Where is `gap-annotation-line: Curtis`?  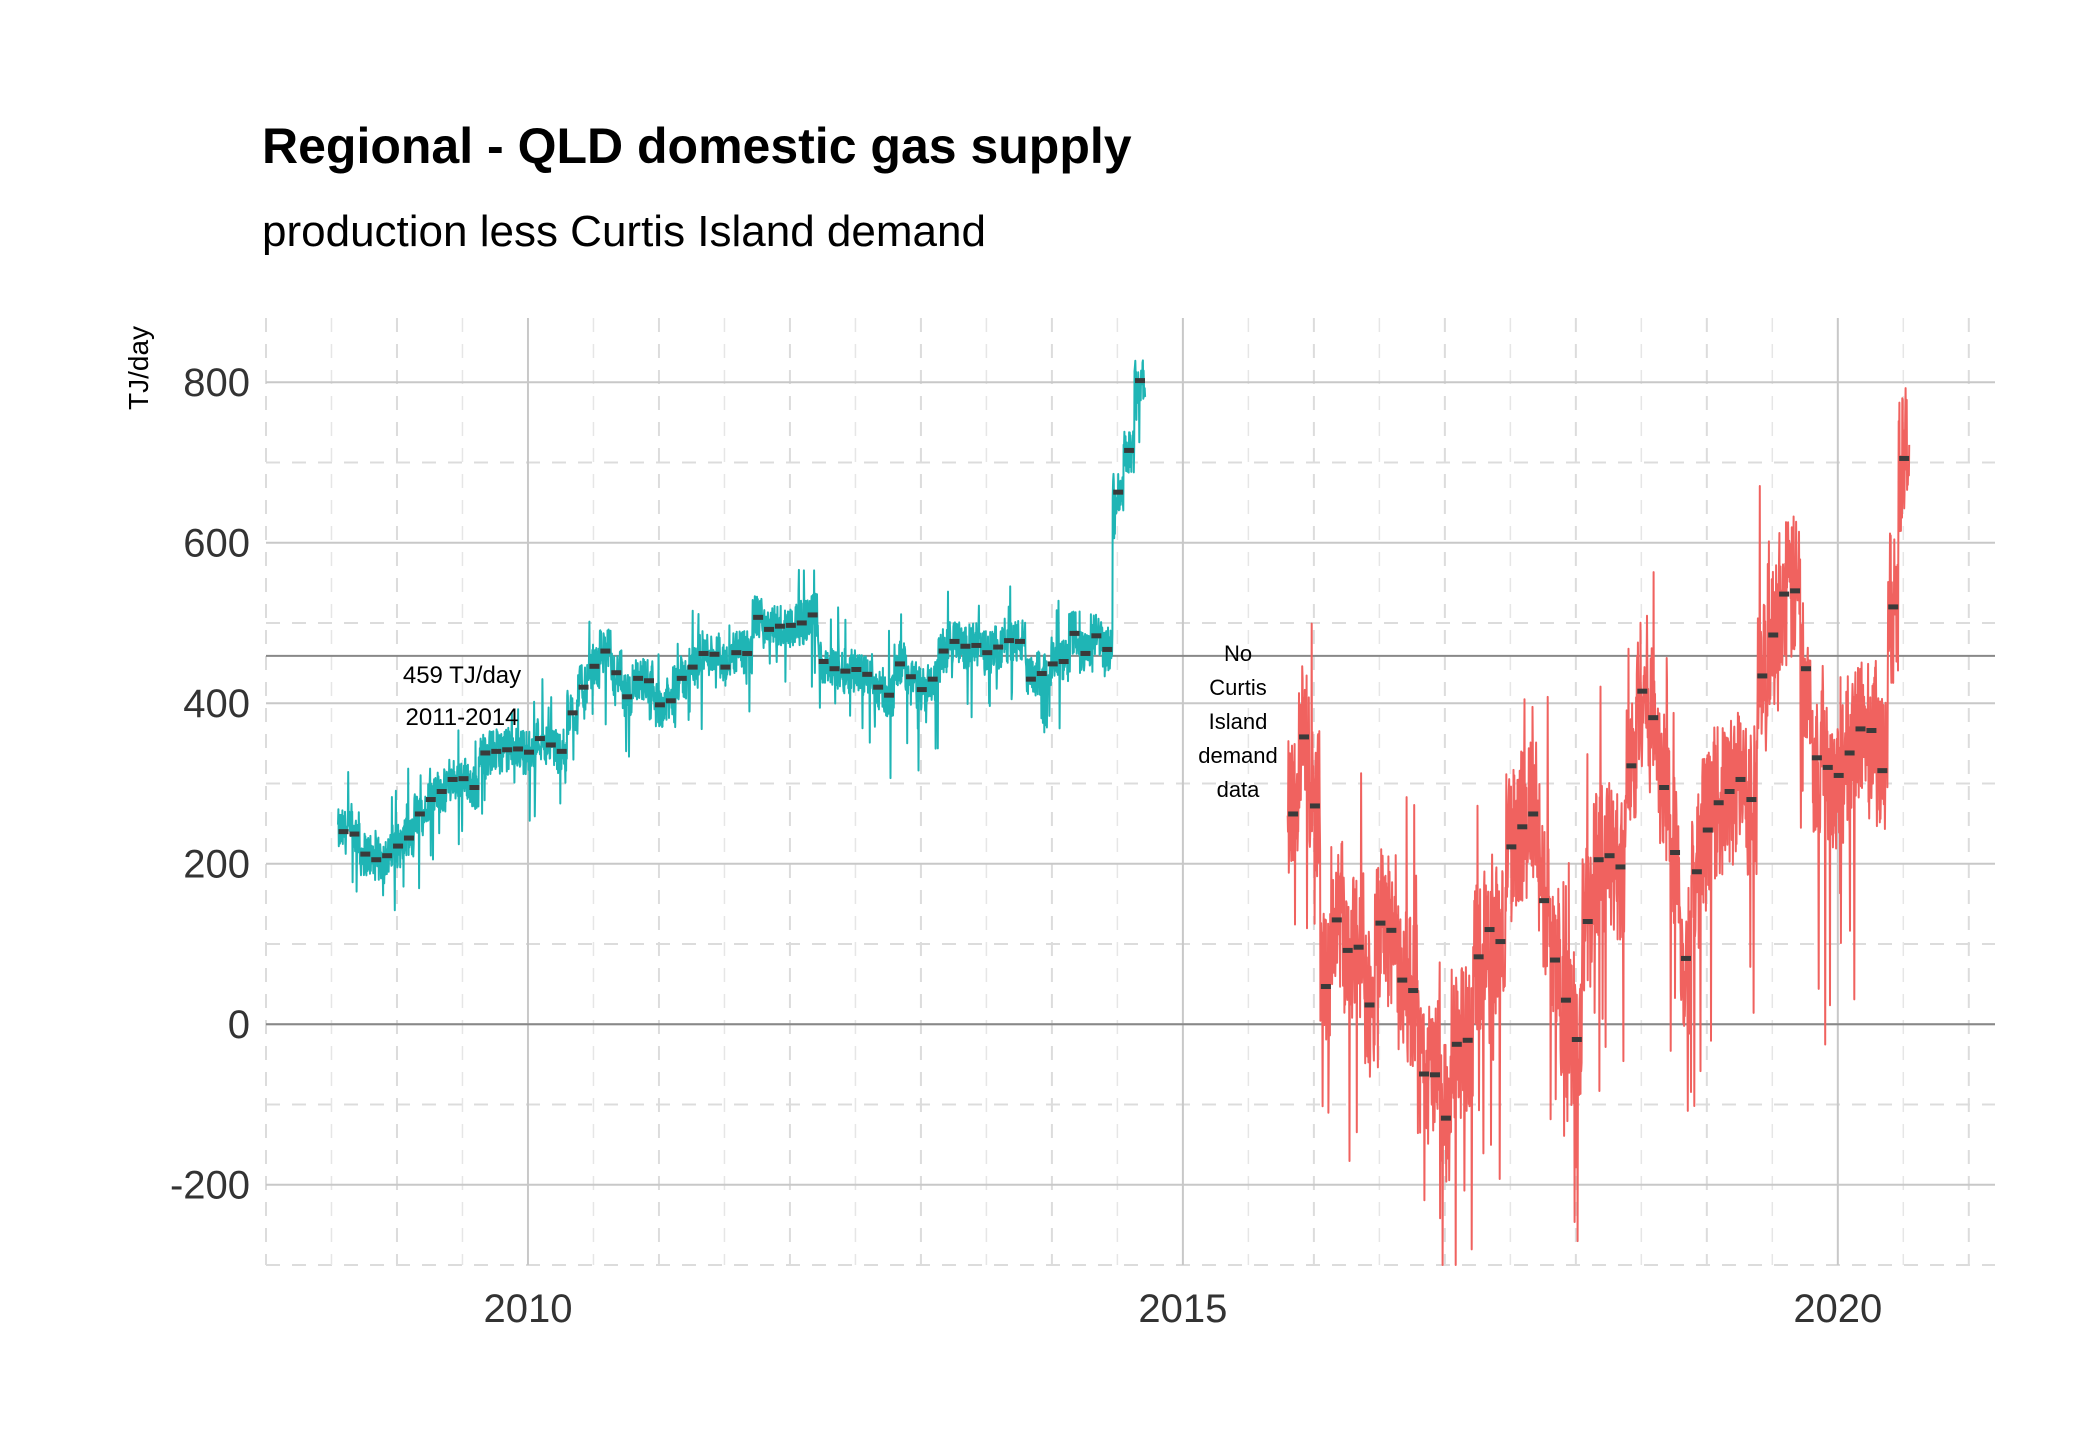
gap-annotation-line: Curtis is located at coordinates (1237, 687).